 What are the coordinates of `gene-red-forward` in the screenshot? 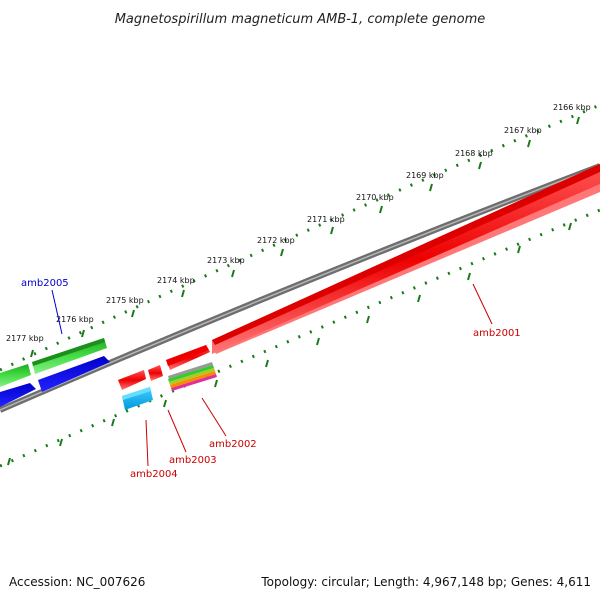 It's located at (188, 357).